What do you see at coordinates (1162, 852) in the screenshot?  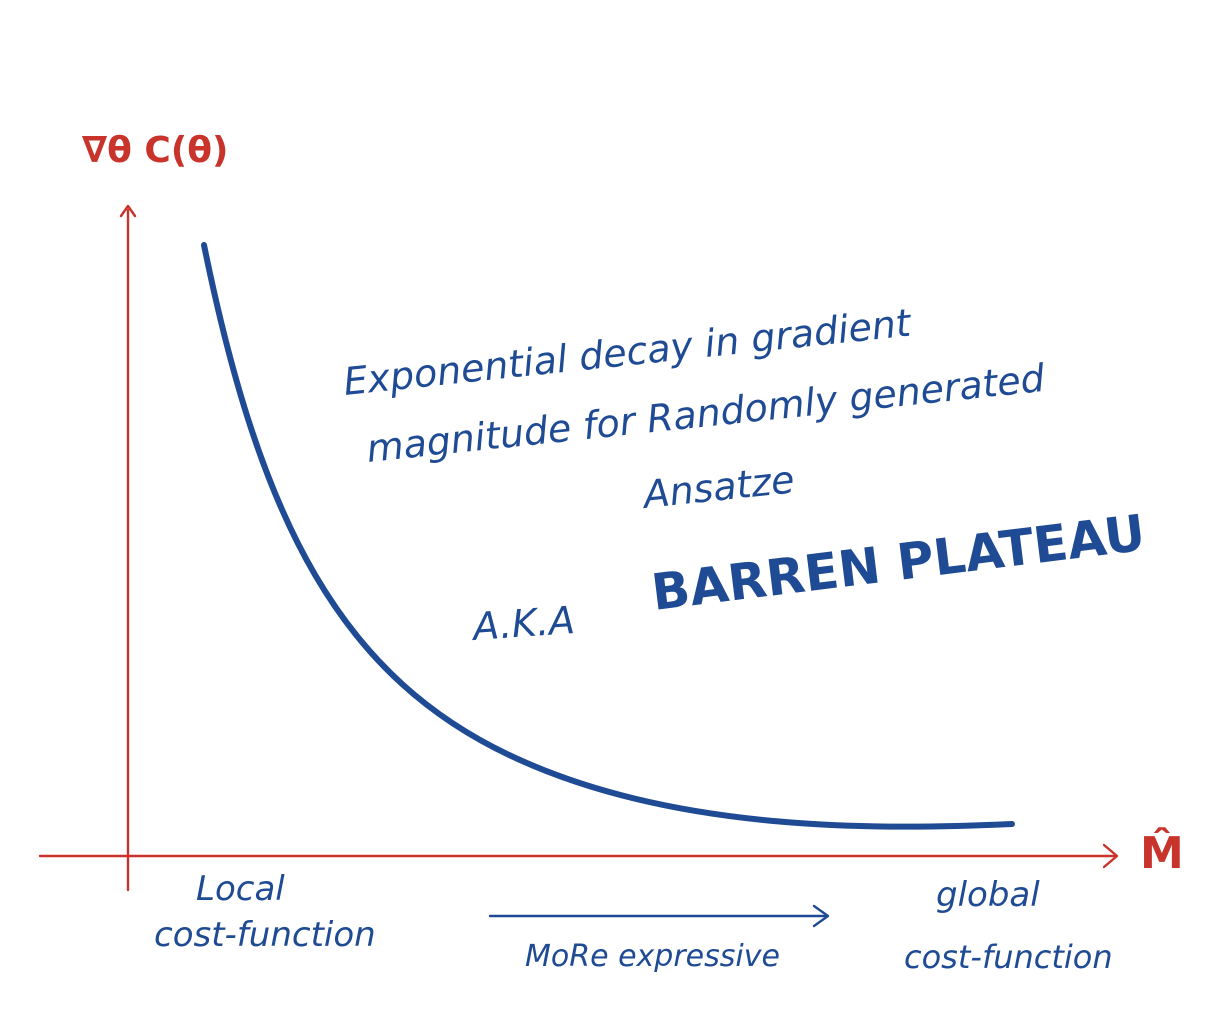 I see `x-axis-label: M̂` at bounding box center [1162, 852].